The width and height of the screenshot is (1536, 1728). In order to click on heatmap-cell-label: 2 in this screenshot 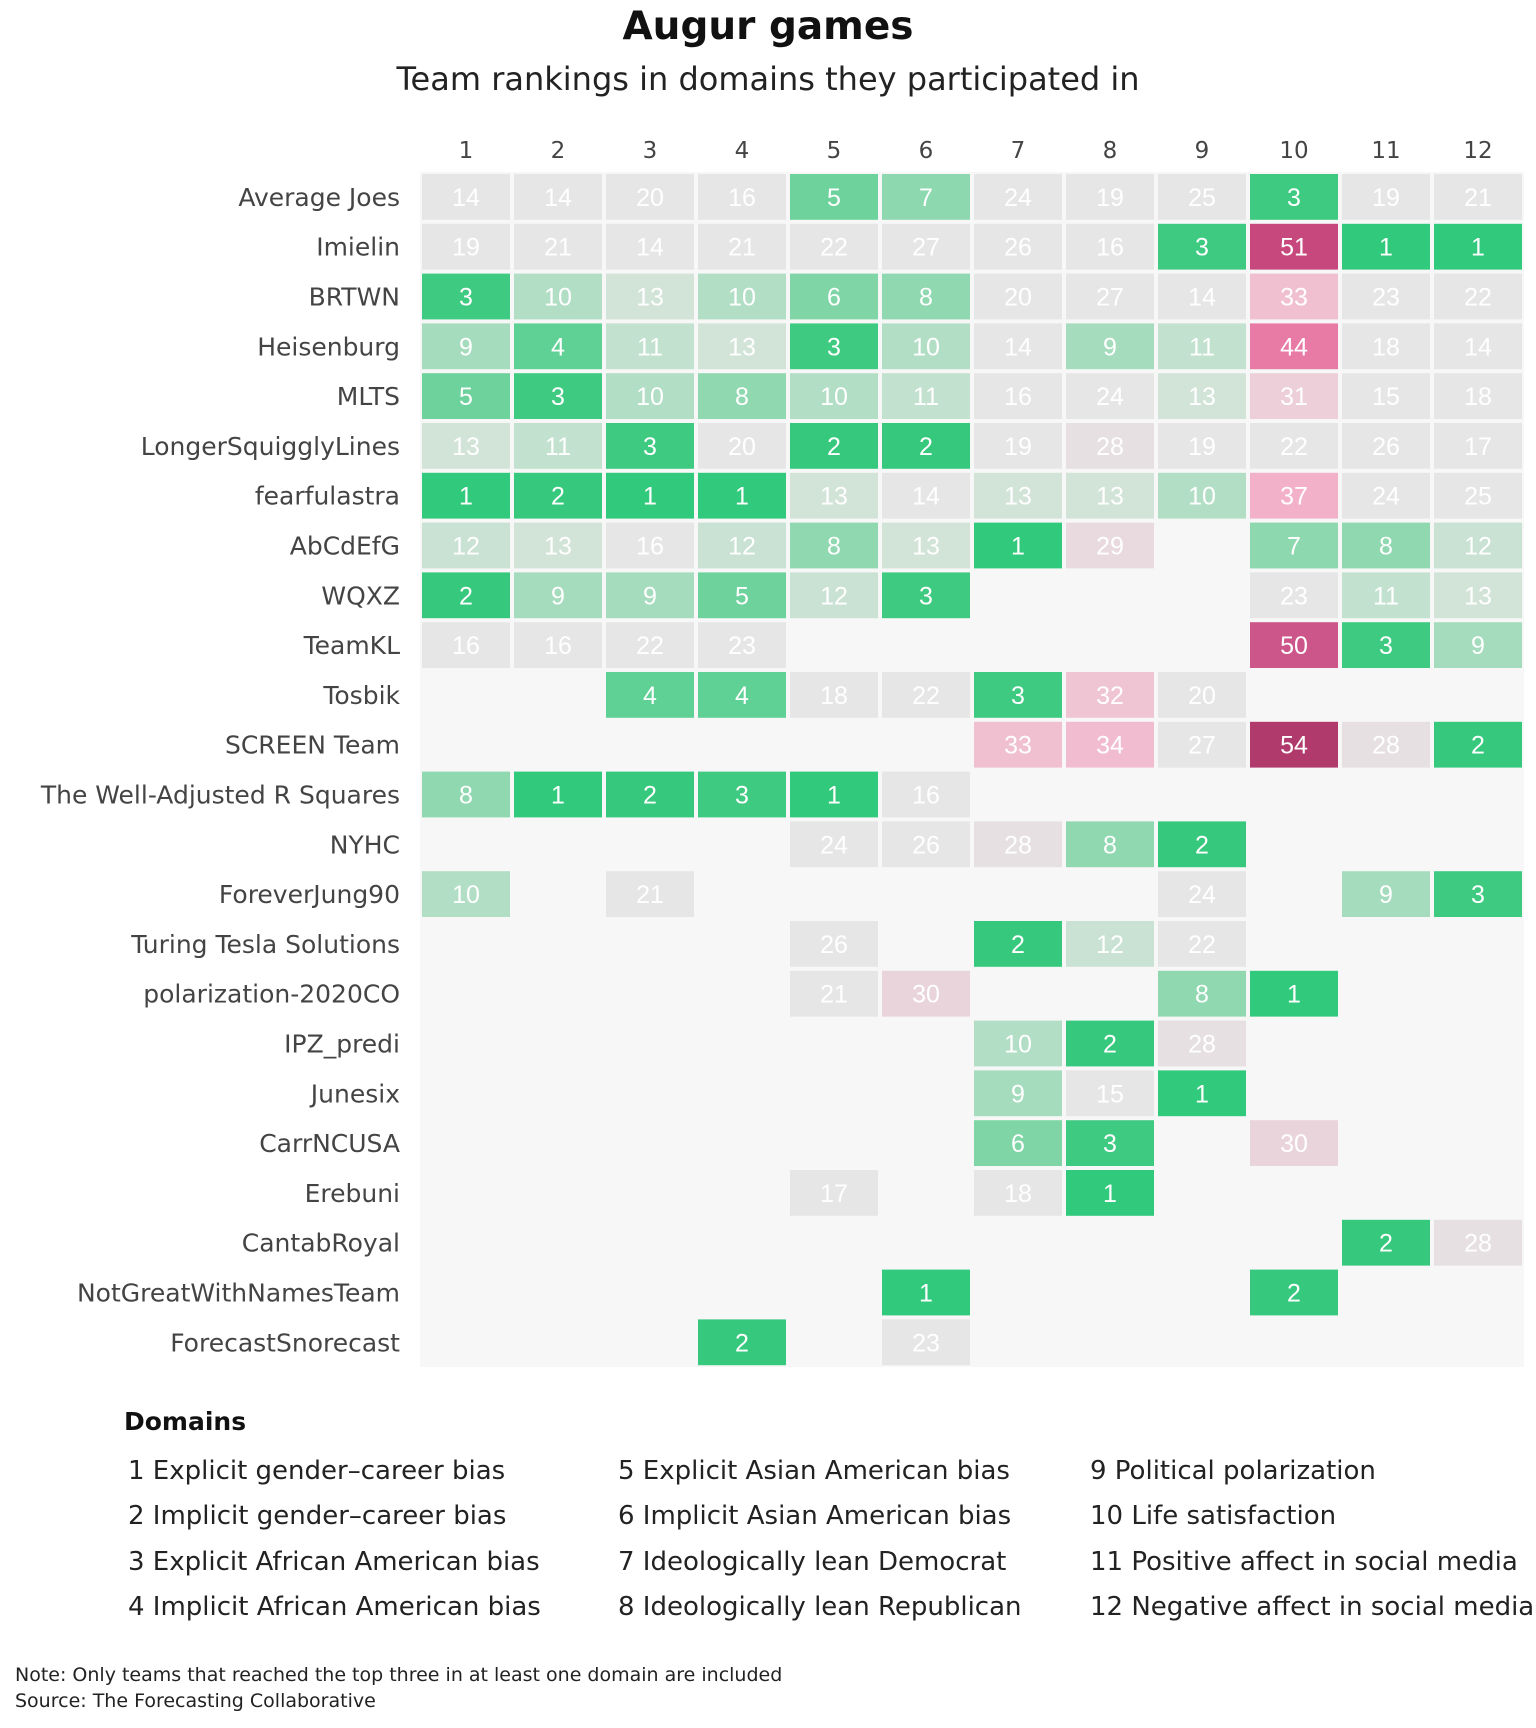, I will do `click(1478, 746)`.